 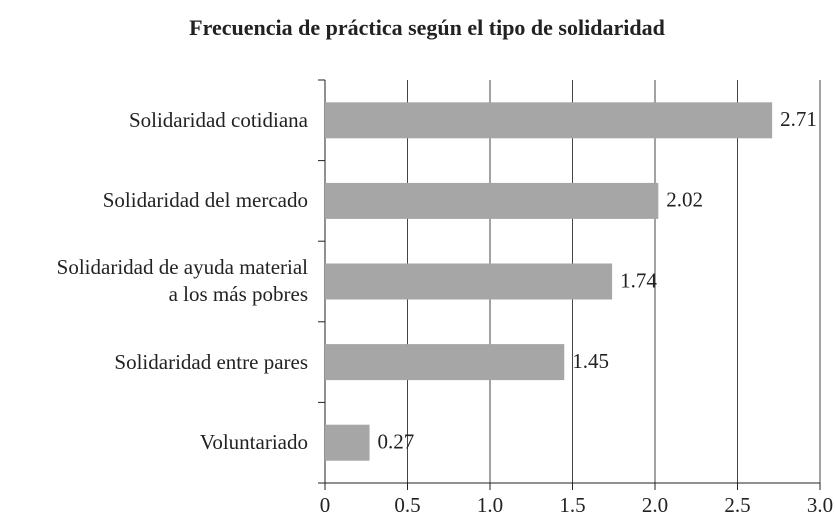 I want to click on x-tick-label: 0, so click(x=325, y=505).